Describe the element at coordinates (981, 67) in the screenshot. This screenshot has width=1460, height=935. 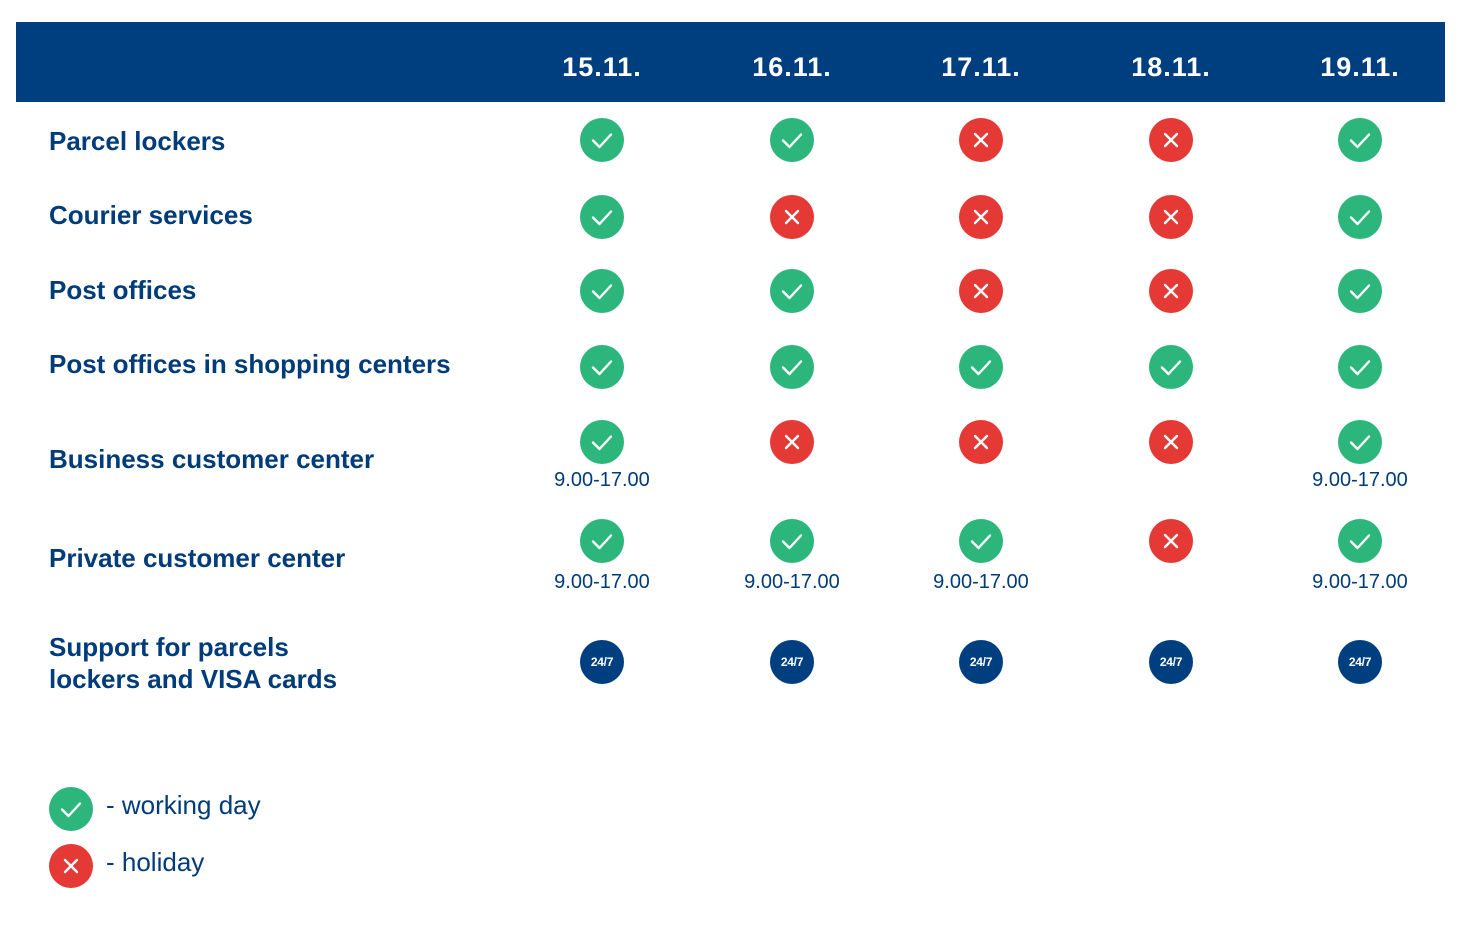
I see `date-header: 17.11.` at that location.